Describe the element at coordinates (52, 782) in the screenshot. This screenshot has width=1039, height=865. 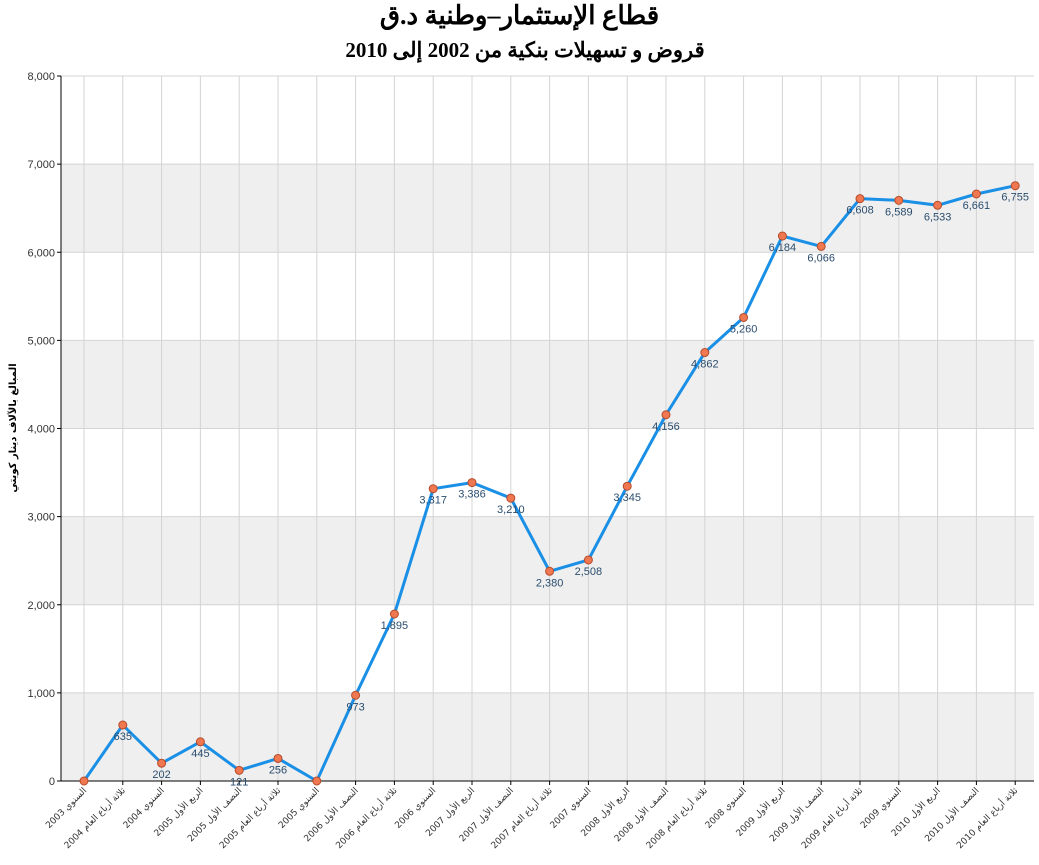
I see `y-tick-label: 0` at that location.